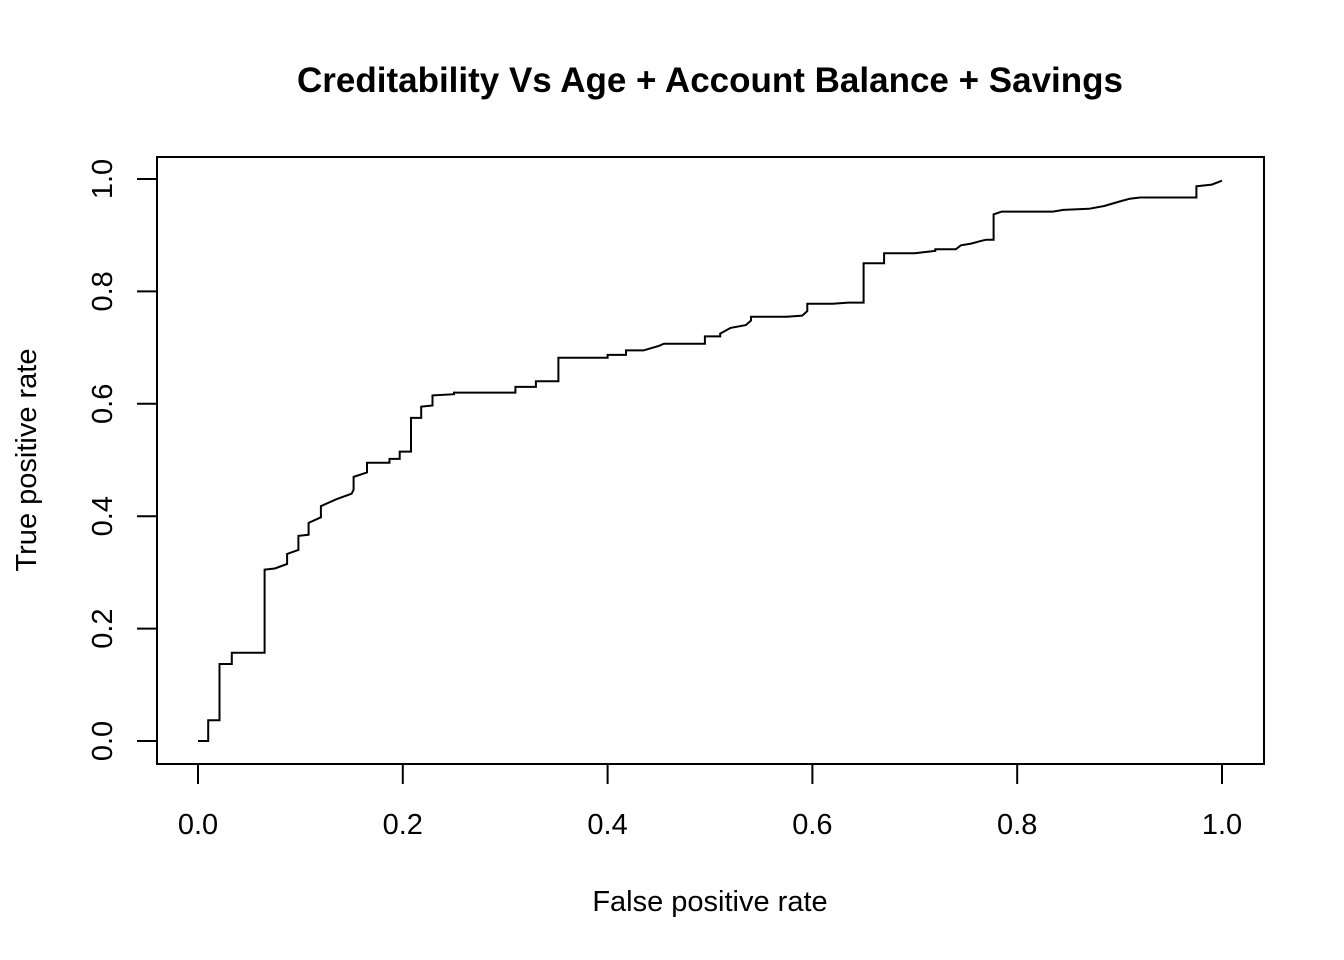 This screenshot has width=1344, height=960. I want to click on y-axis-label: True positive rate, so click(27, 460).